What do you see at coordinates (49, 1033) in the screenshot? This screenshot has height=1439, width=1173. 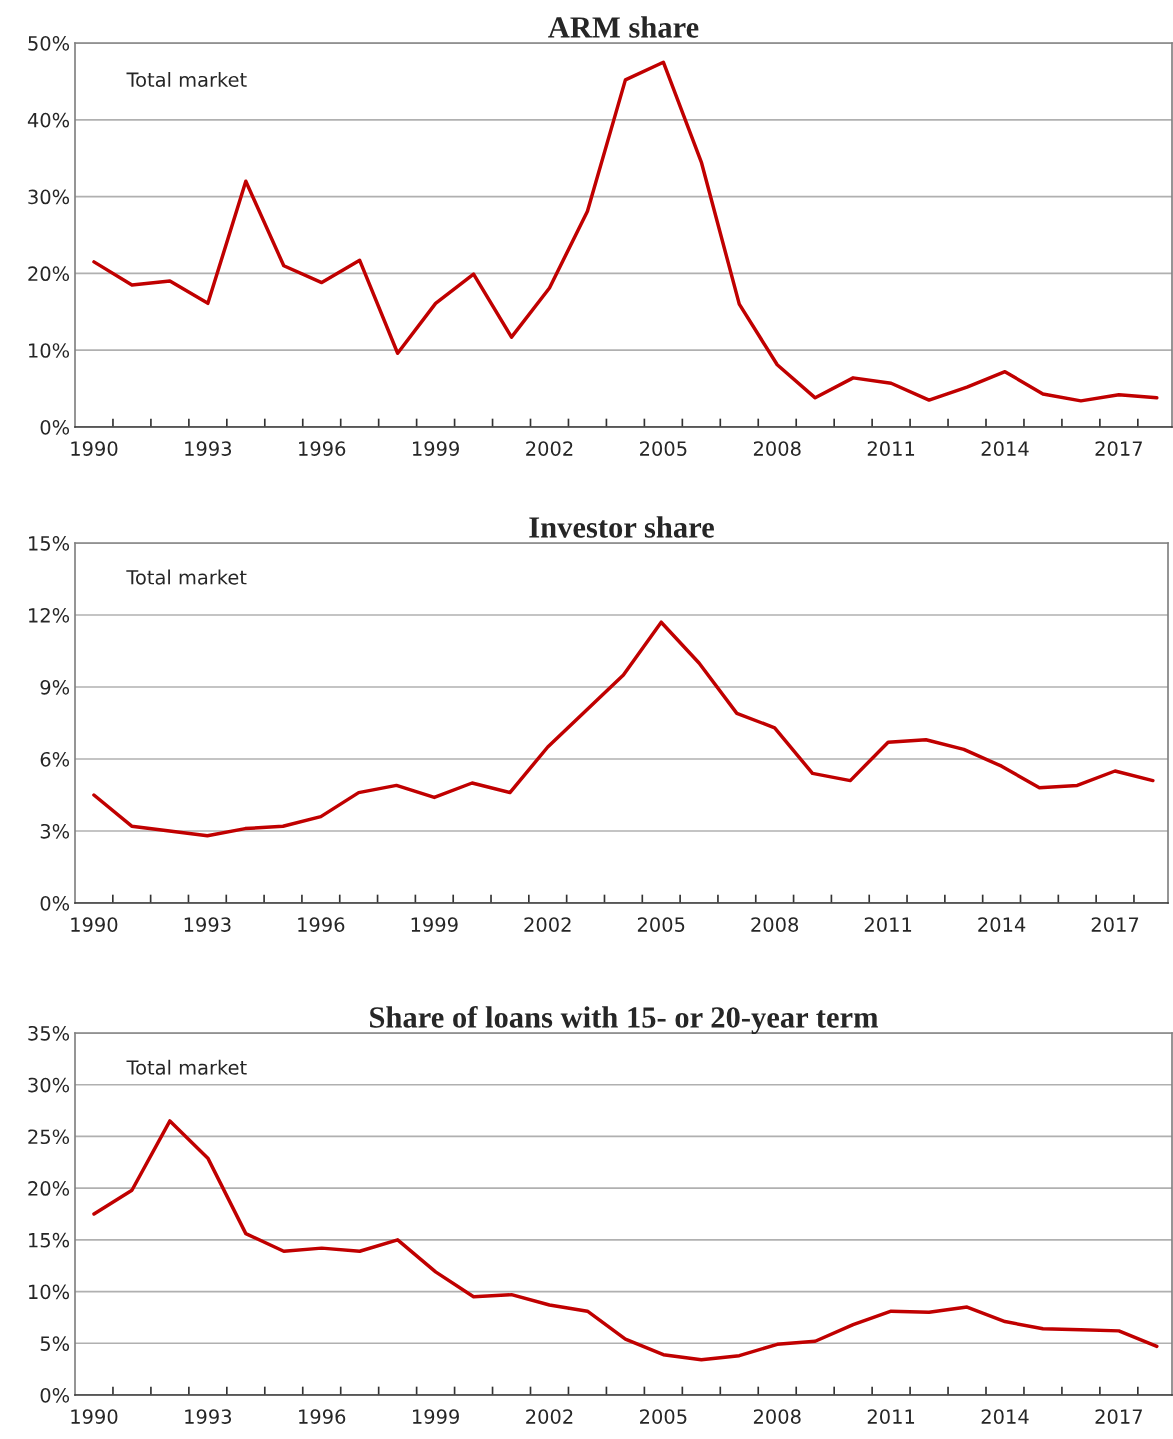 I see `y-tick-label: 35%` at bounding box center [49, 1033].